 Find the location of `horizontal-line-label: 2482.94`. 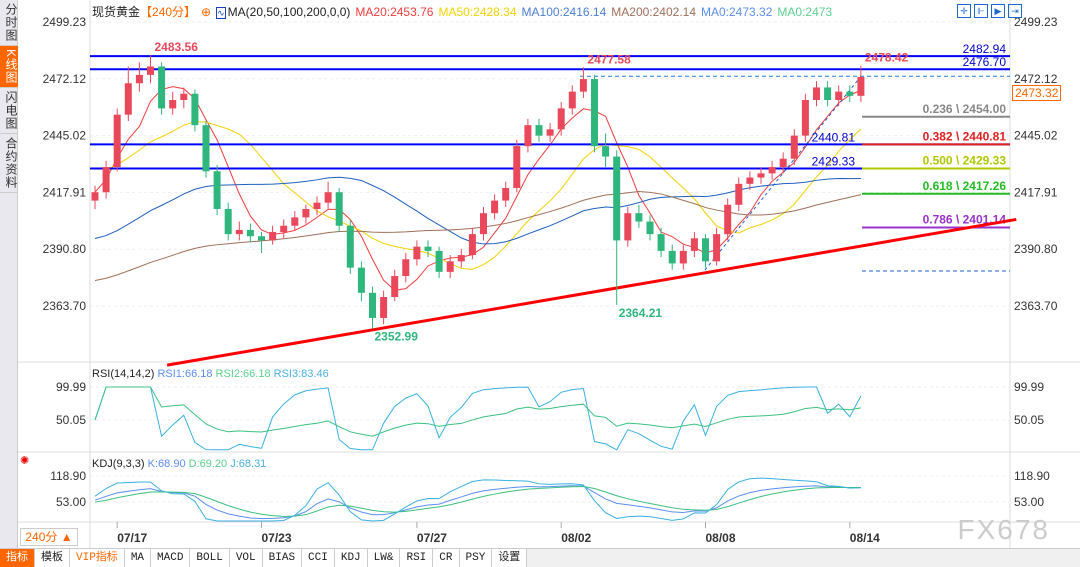

horizontal-line-label: 2482.94 is located at coordinates (985, 49).